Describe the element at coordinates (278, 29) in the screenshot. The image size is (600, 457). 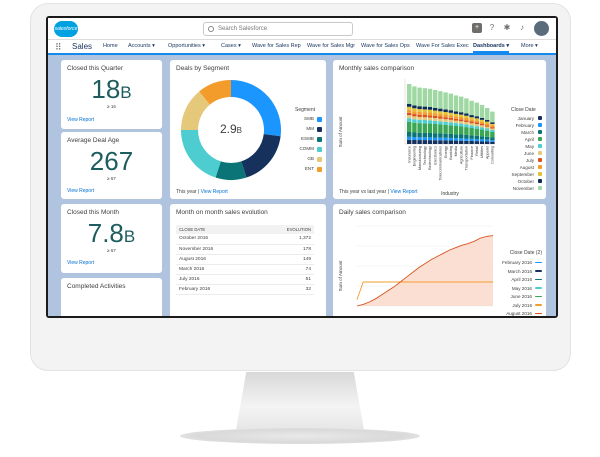
I see `search-input: Search Salesforce` at that location.